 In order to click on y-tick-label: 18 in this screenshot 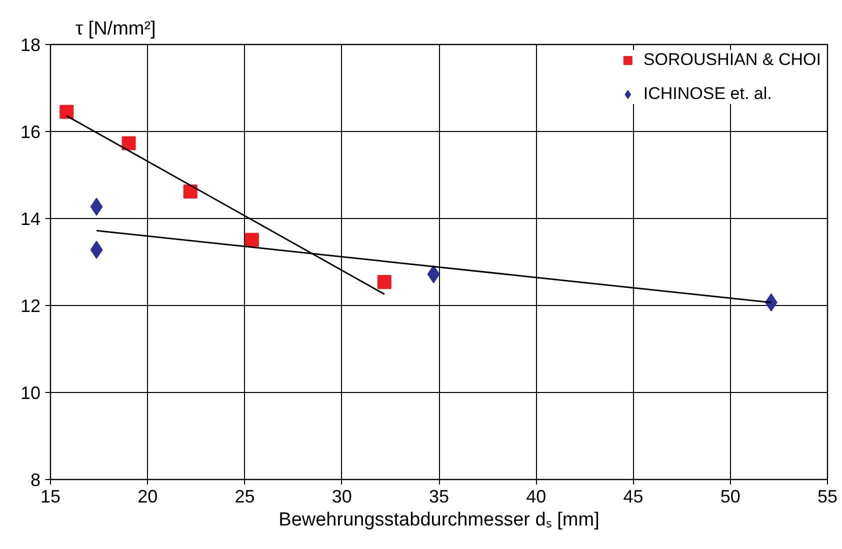, I will do `click(30, 45)`.